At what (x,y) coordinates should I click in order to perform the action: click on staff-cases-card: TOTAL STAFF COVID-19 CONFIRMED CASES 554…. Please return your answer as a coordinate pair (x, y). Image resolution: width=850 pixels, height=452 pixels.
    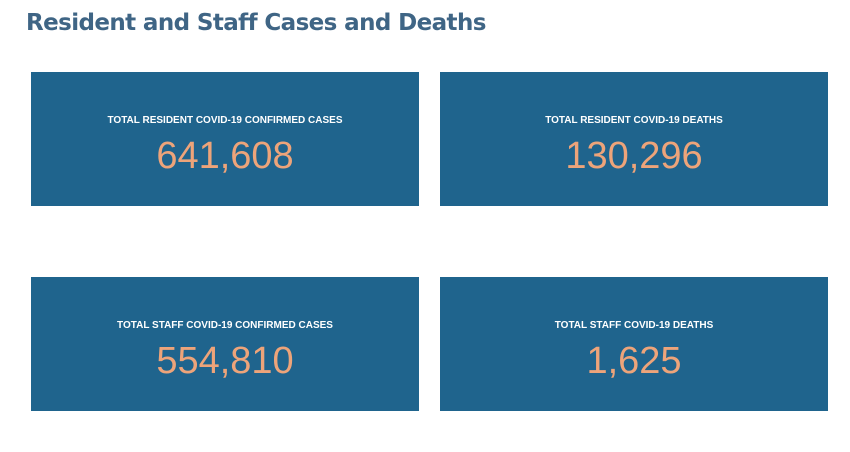
    Looking at the image, I should click on (225, 344).